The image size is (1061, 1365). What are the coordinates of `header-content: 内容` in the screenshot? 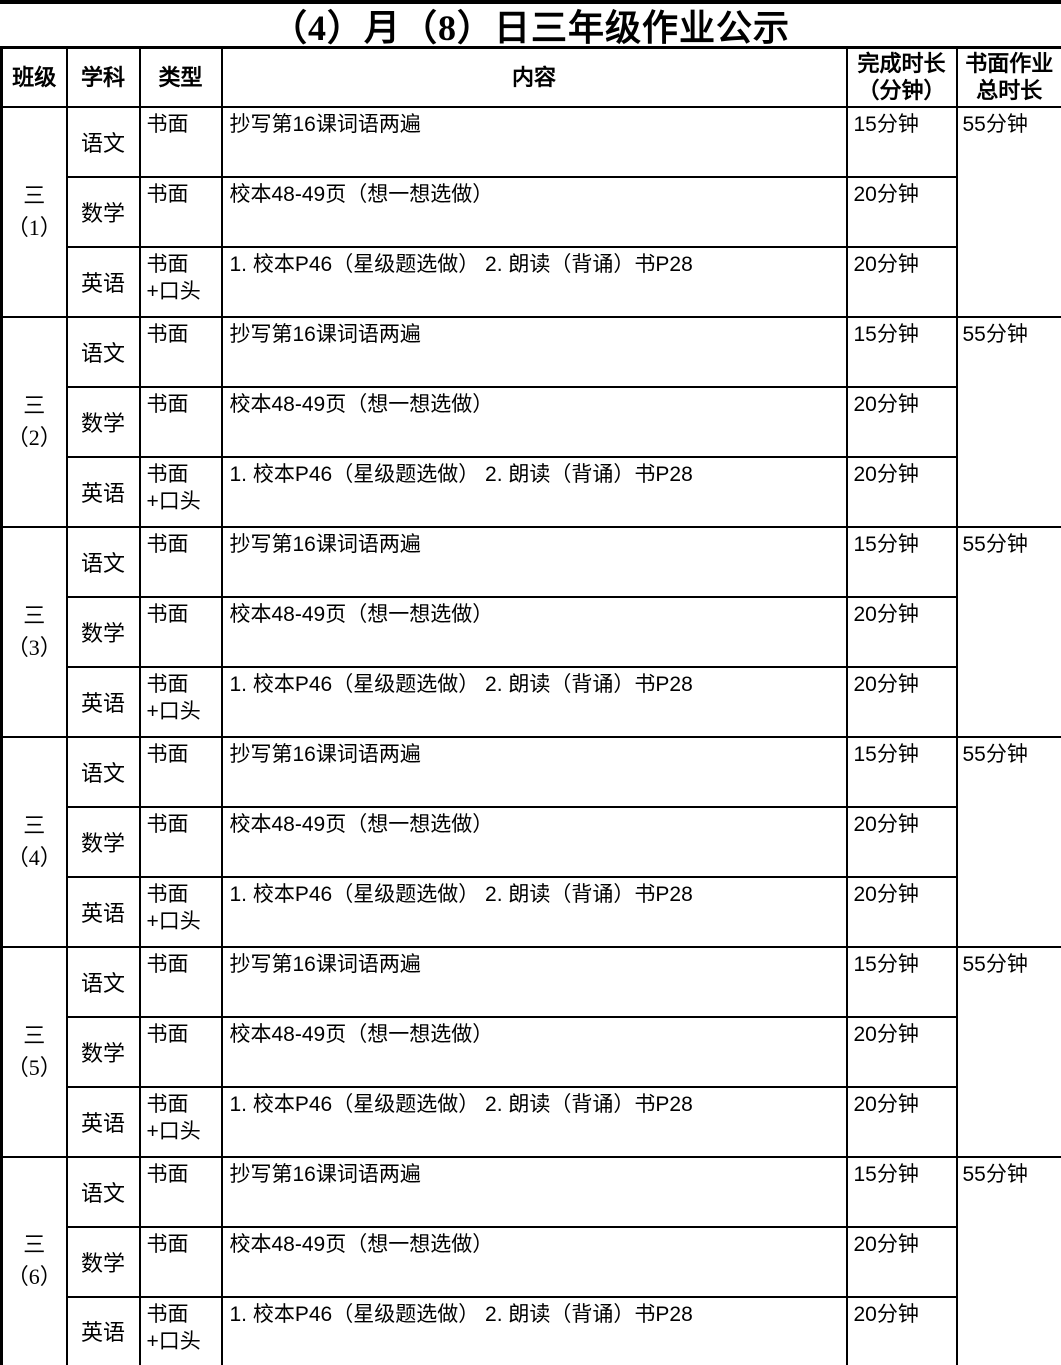 It's located at (534, 77).